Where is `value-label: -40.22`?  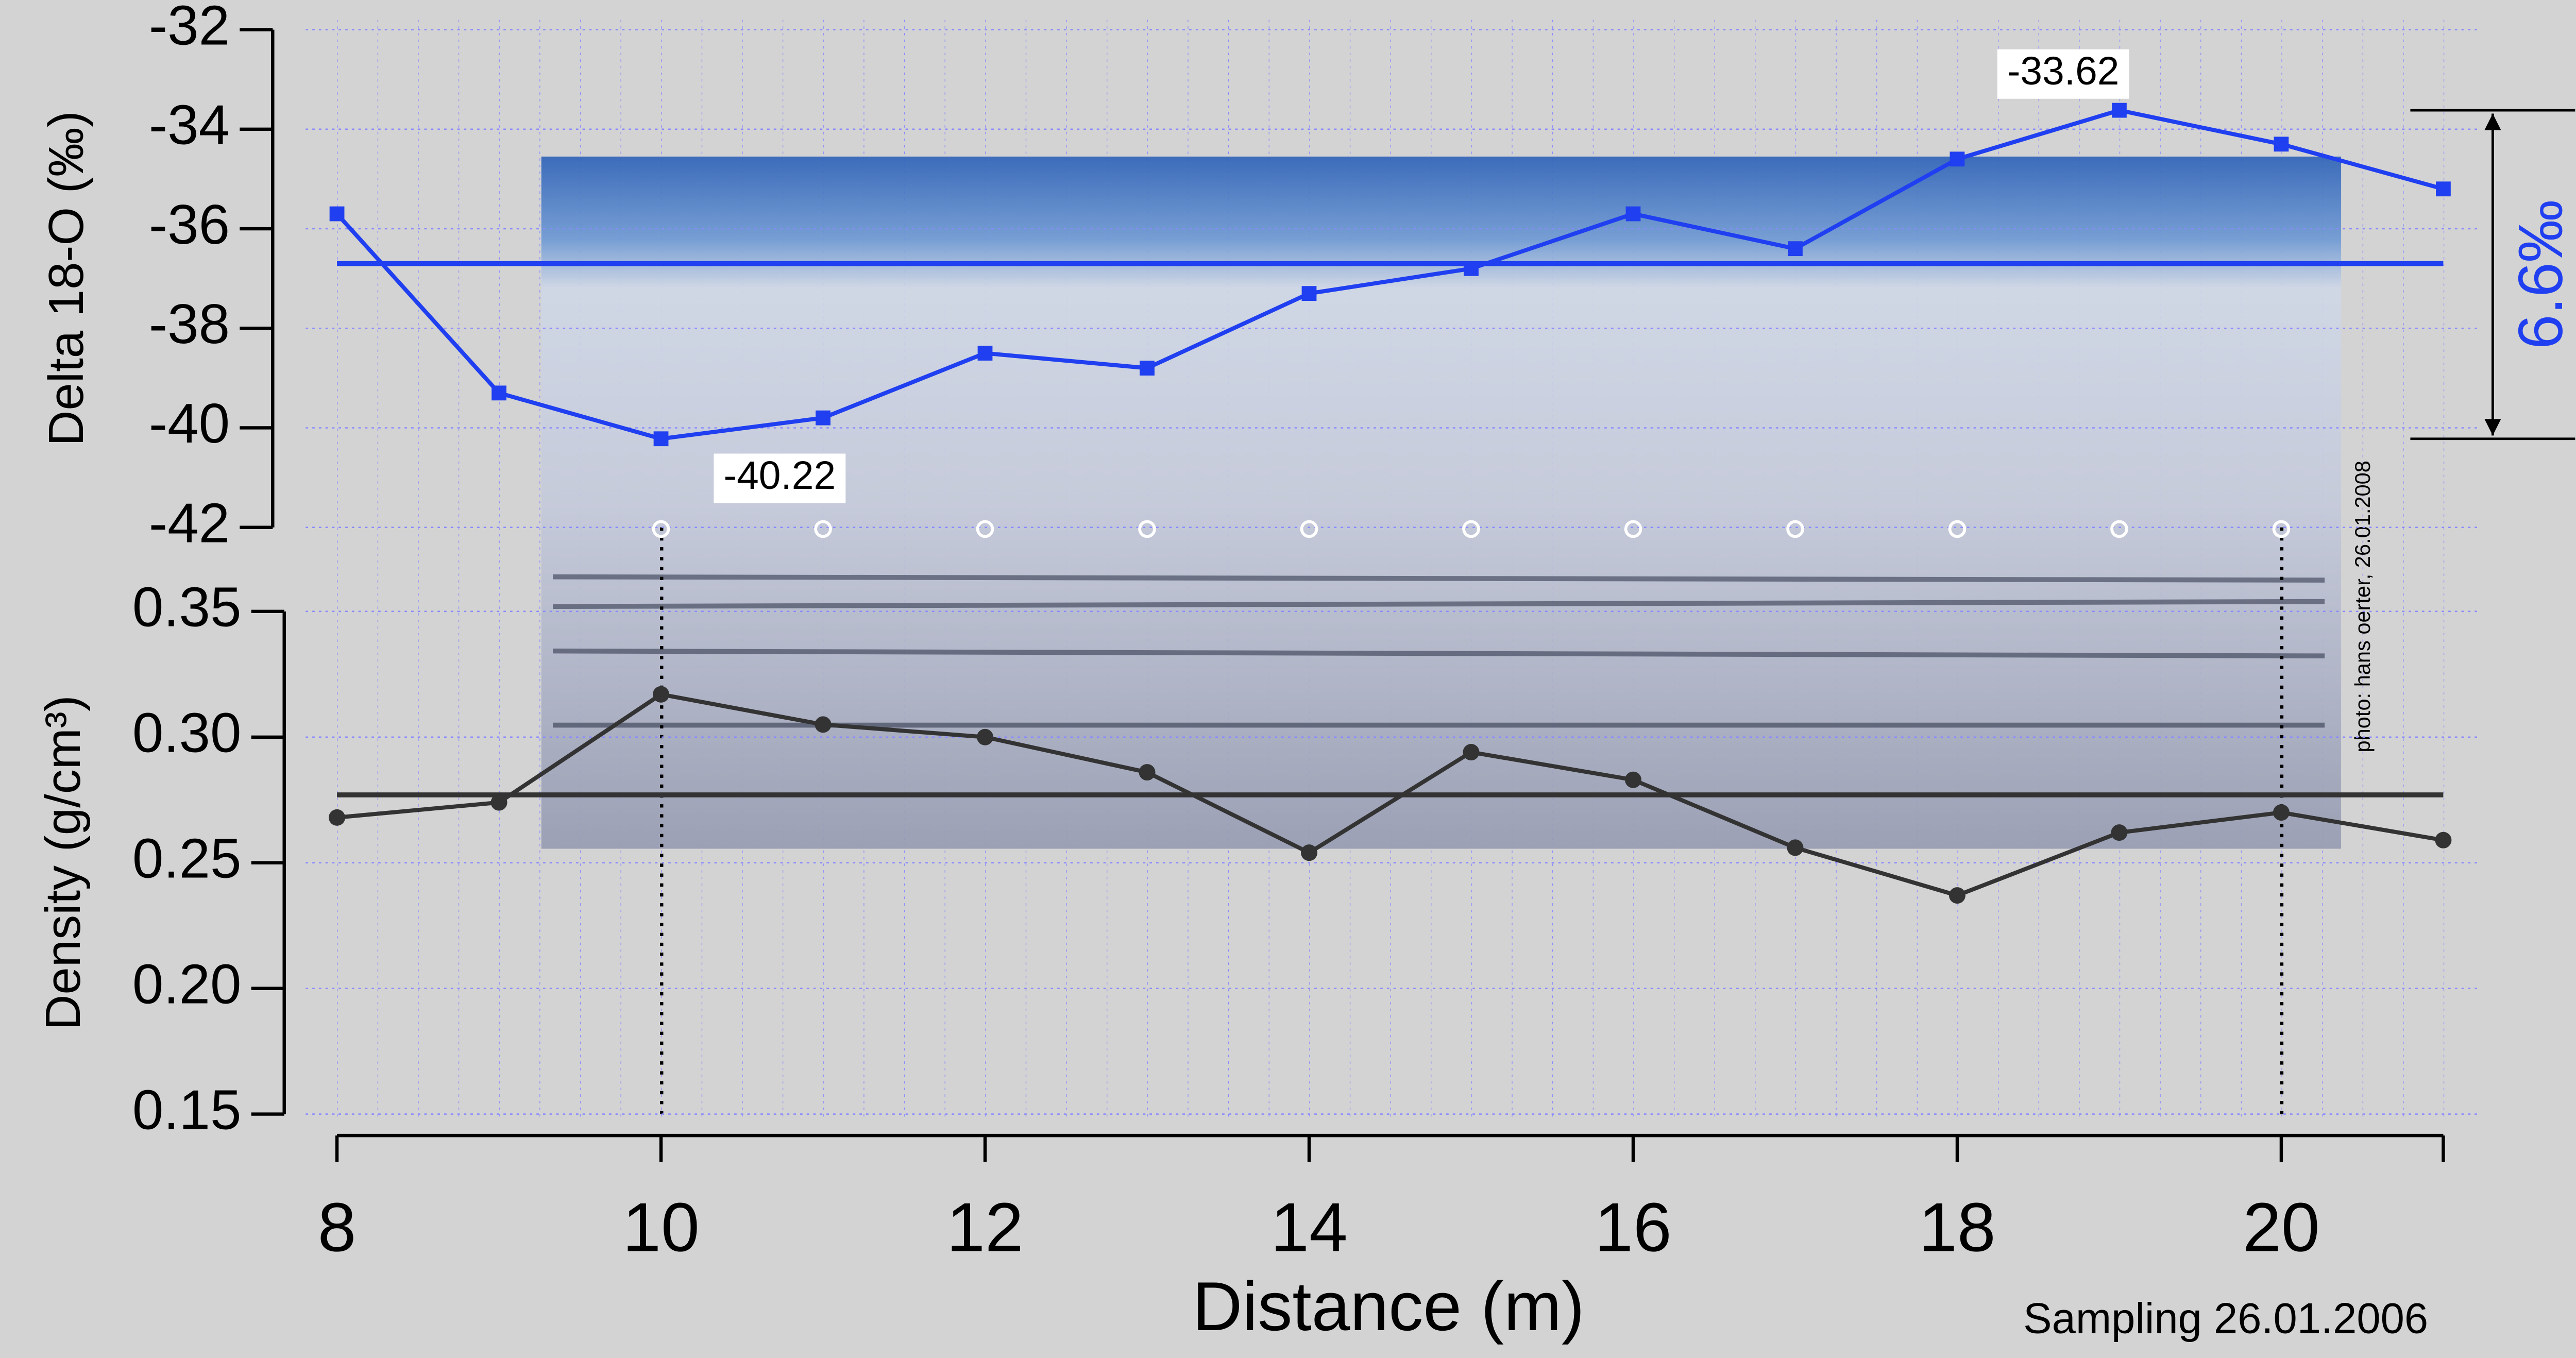 value-label: -40.22 is located at coordinates (780, 476).